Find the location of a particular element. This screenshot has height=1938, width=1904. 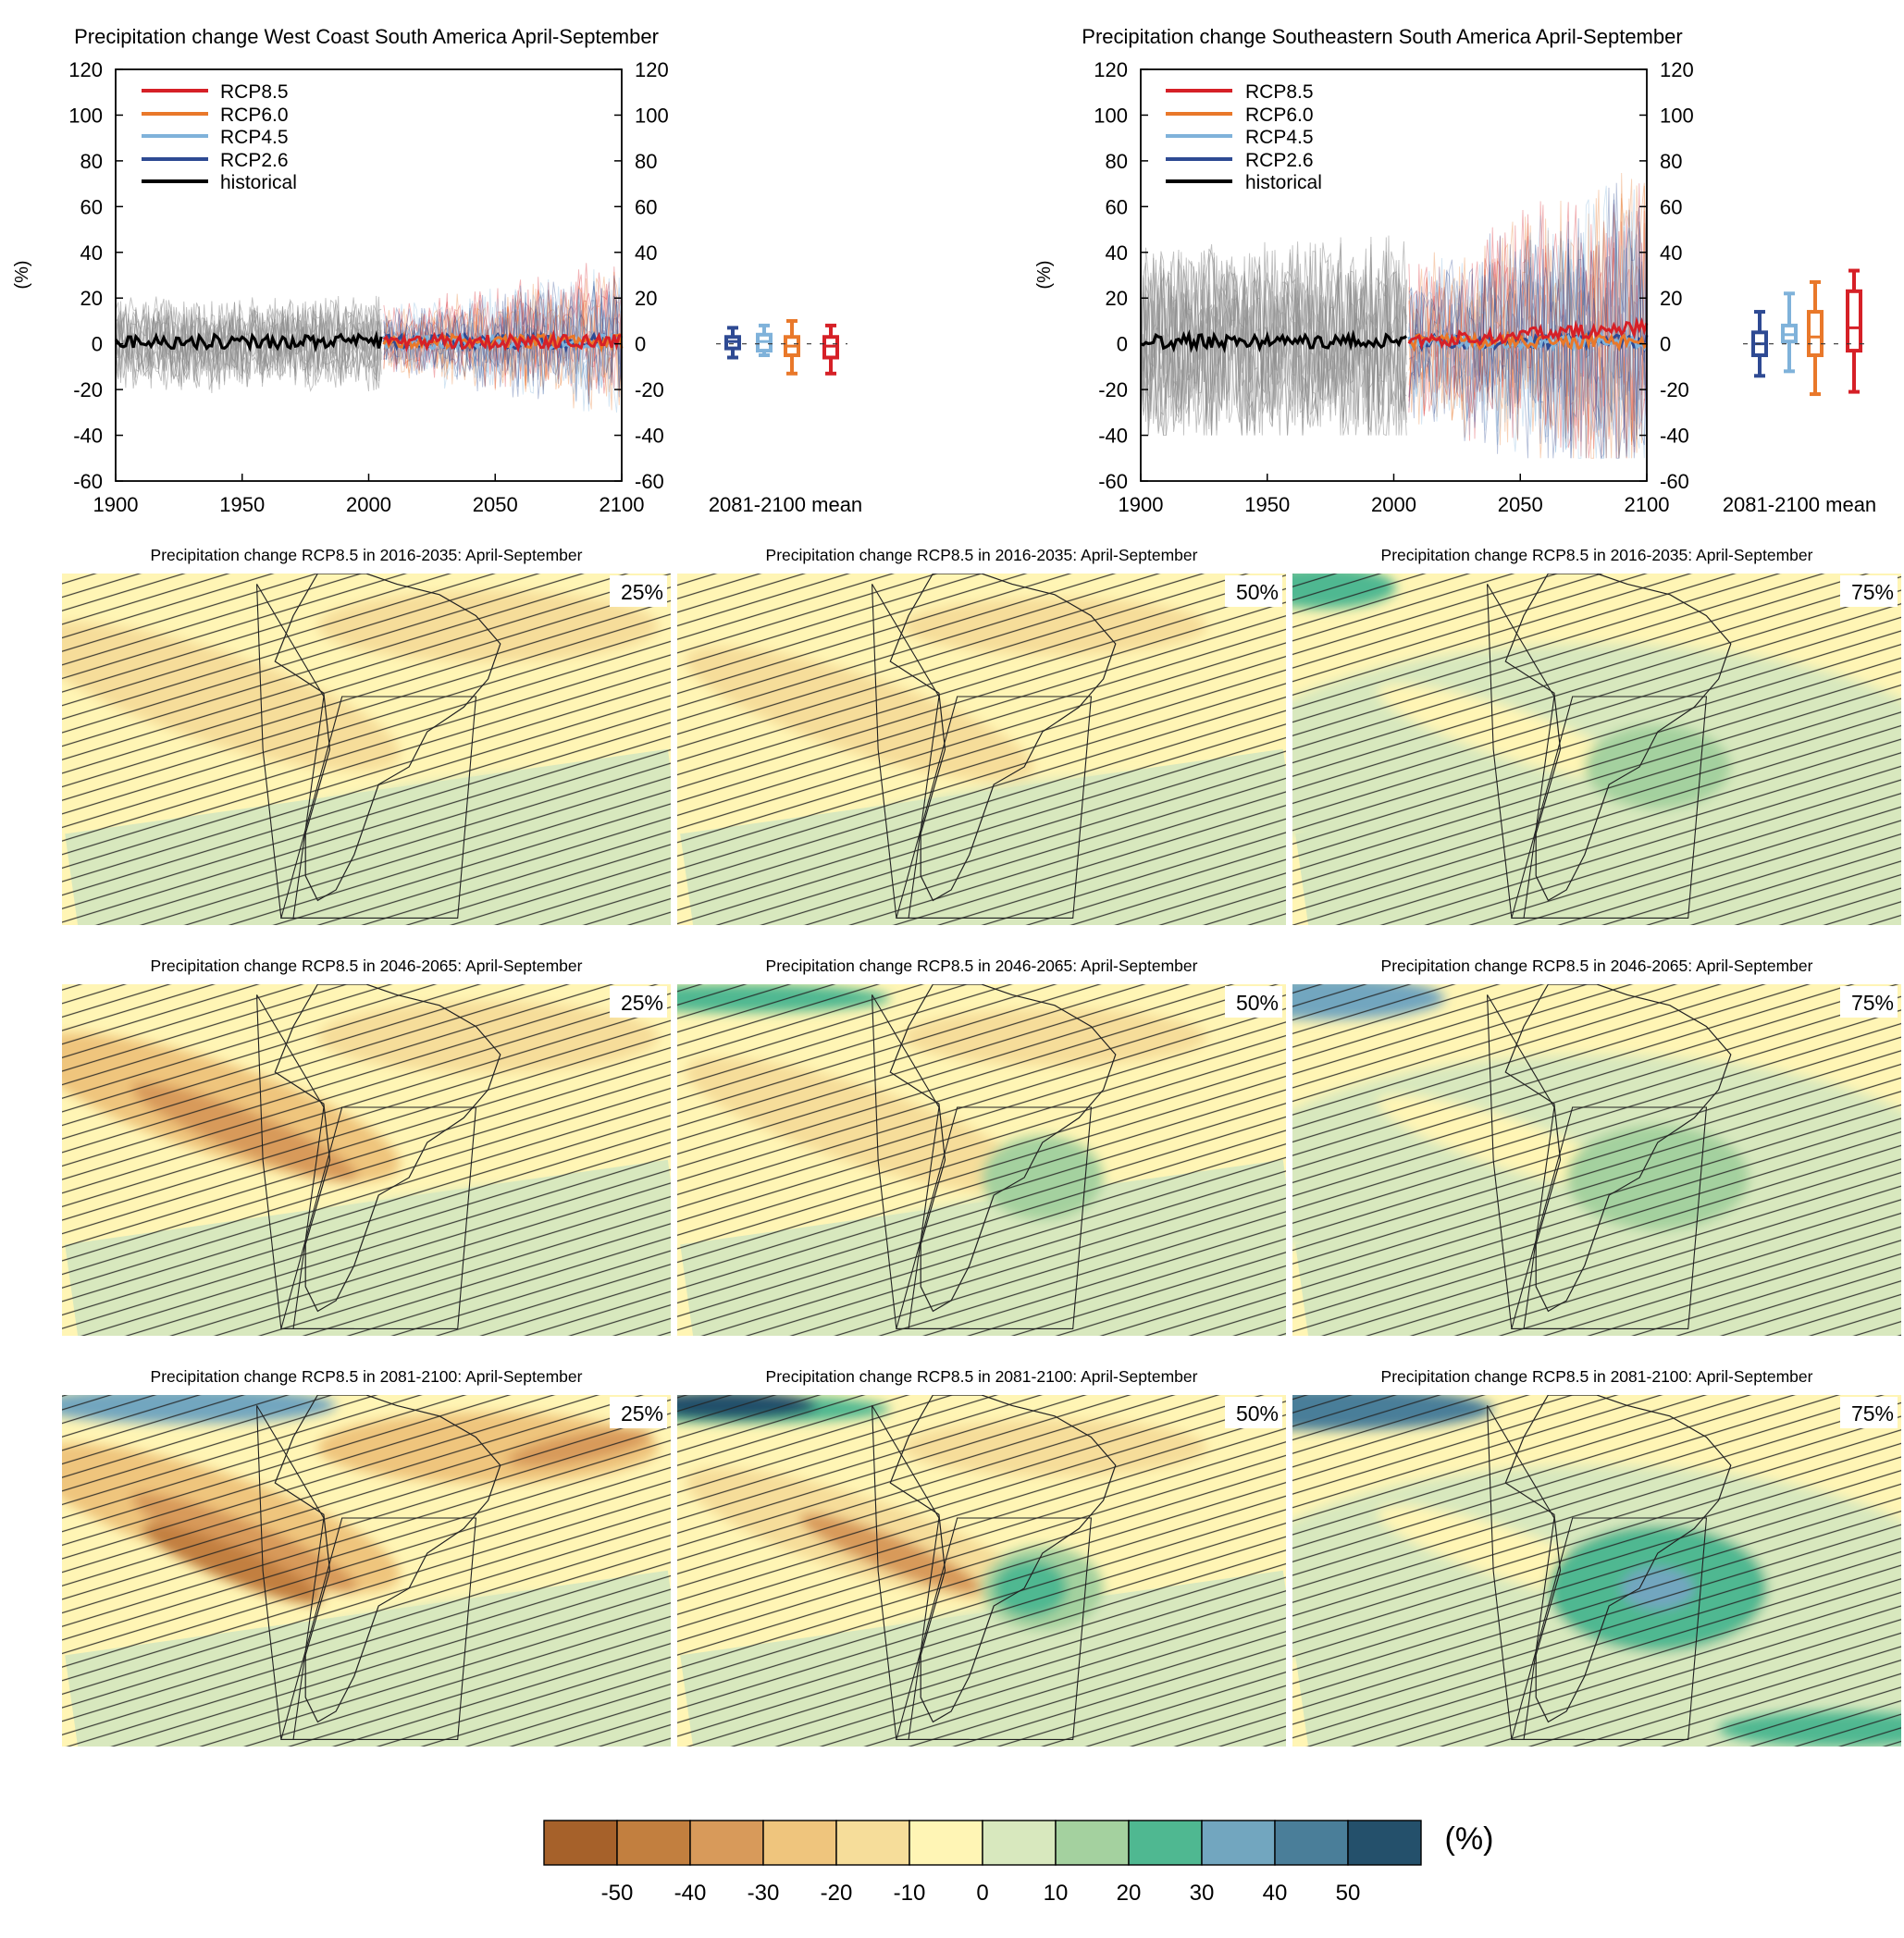

xtick-label: 2100 is located at coordinates (622, 504).